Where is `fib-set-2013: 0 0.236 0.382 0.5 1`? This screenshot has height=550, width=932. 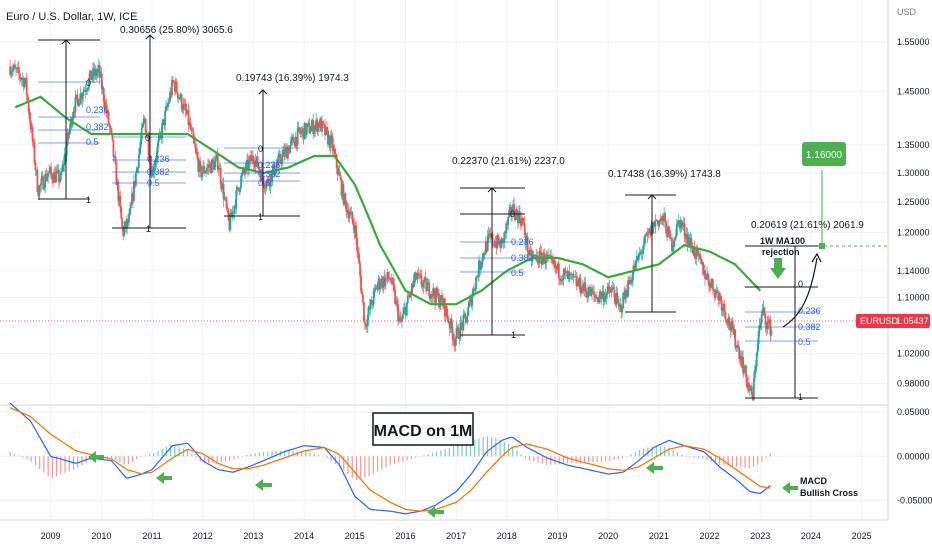
fib-set-2013: 0 0.236 0.382 0.5 1 is located at coordinates (262, 183).